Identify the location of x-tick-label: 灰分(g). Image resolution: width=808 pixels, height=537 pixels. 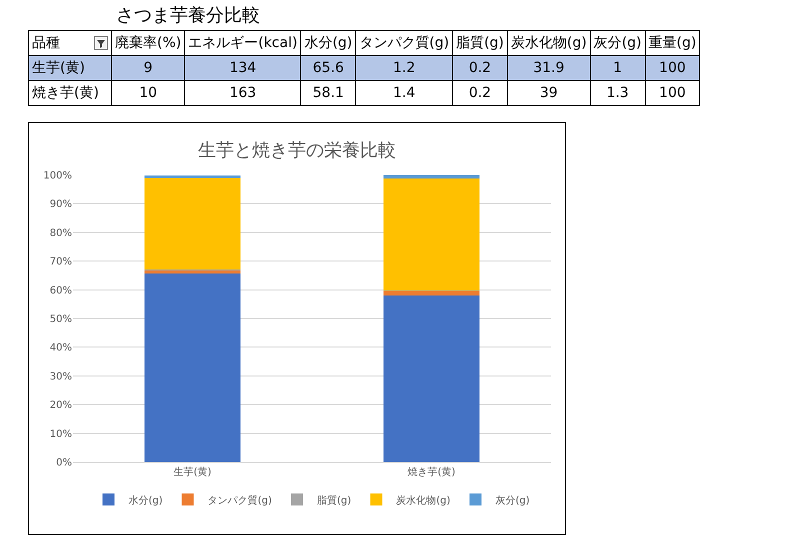
(618, 43).